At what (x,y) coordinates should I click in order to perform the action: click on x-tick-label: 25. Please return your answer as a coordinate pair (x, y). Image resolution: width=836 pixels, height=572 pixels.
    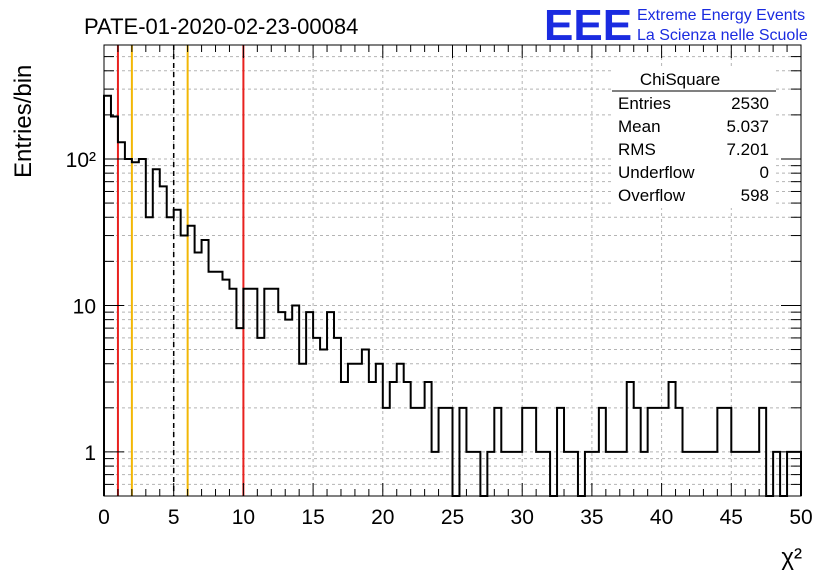
    Looking at the image, I should click on (452, 517).